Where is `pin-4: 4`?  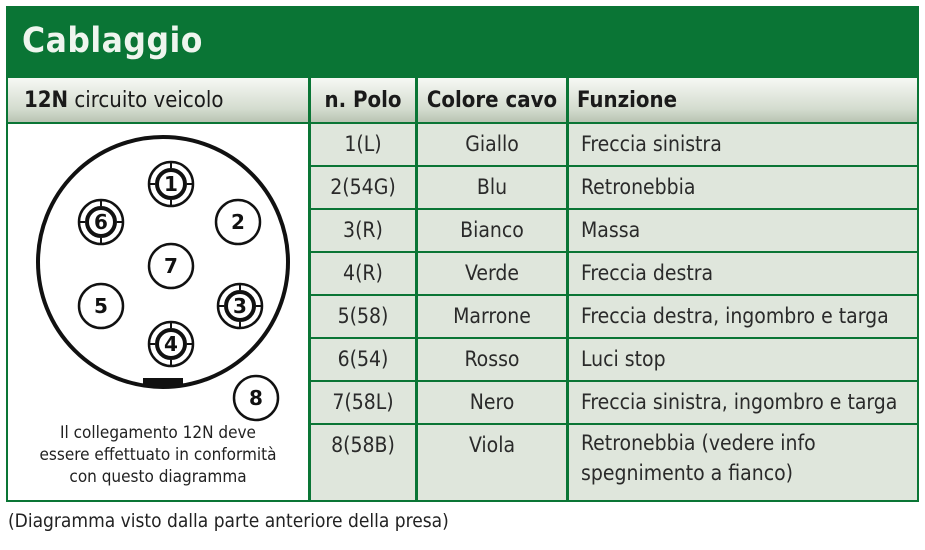
pin-4: 4 is located at coordinates (171, 344).